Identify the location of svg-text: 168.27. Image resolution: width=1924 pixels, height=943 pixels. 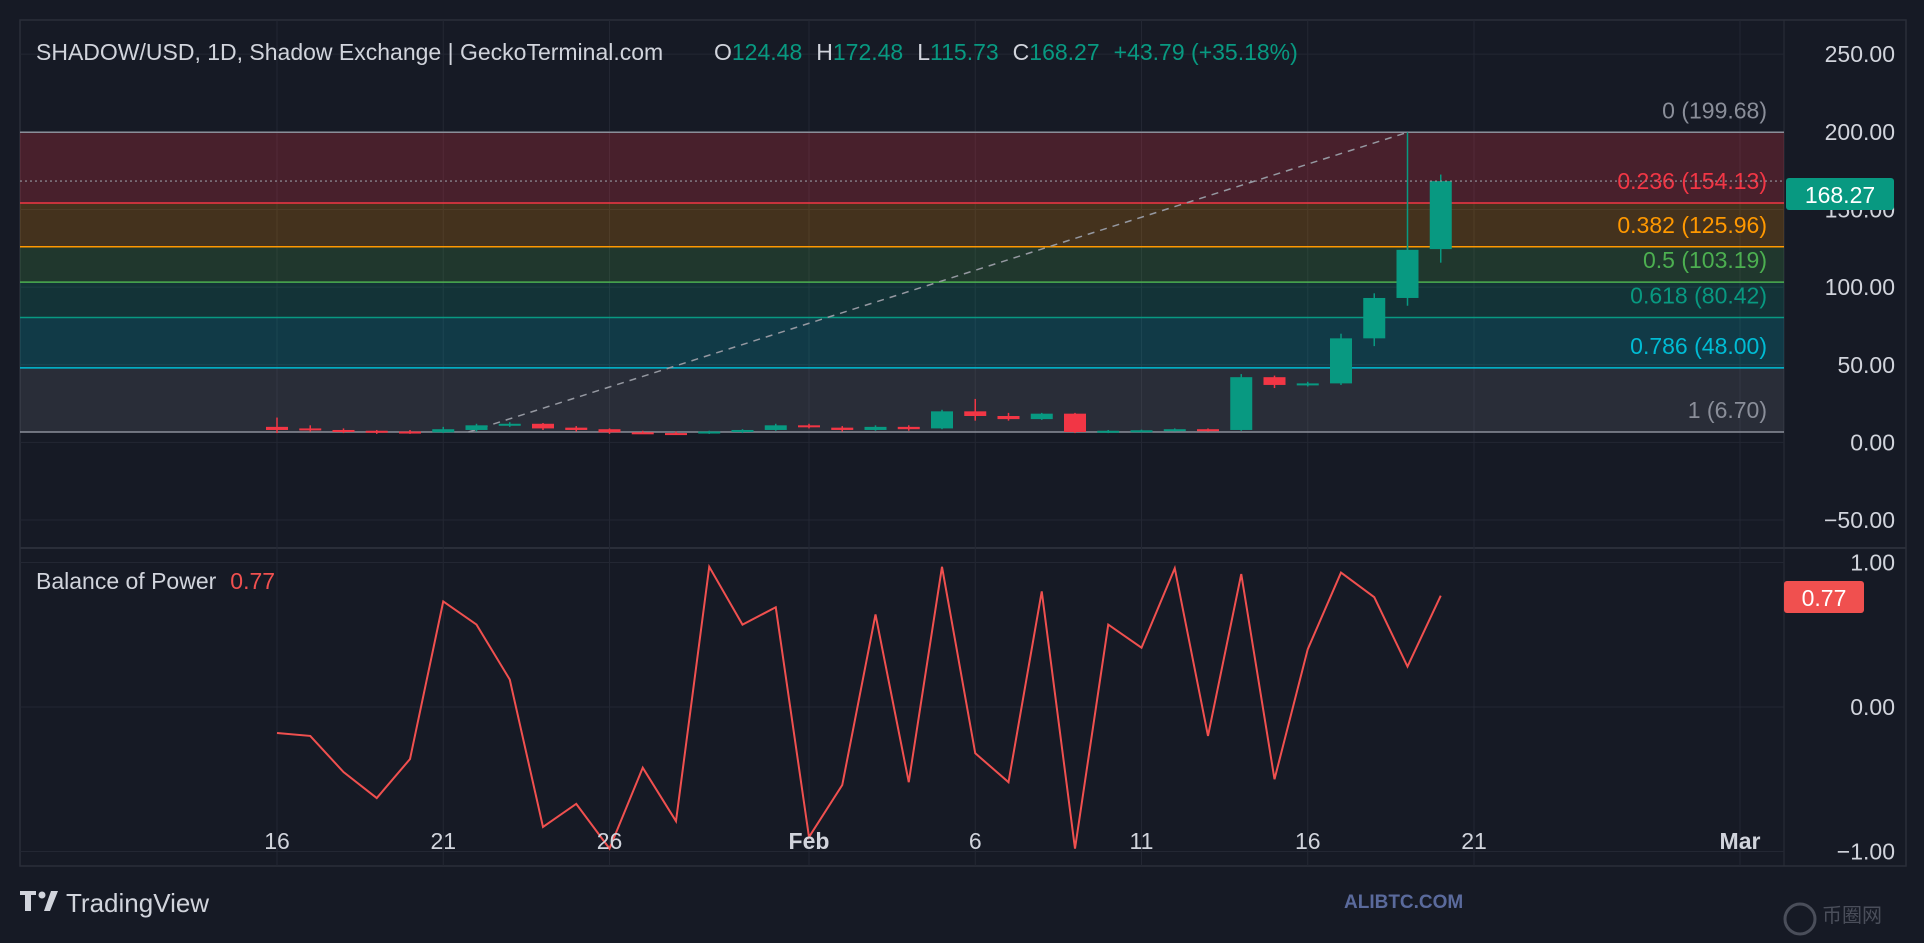
(1840, 195).